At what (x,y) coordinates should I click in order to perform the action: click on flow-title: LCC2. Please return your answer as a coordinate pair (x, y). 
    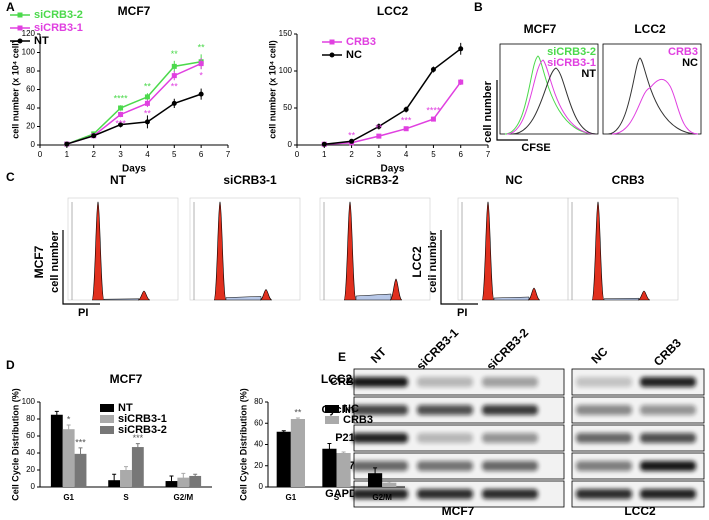
    Looking at the image, I should click on (650, 29).